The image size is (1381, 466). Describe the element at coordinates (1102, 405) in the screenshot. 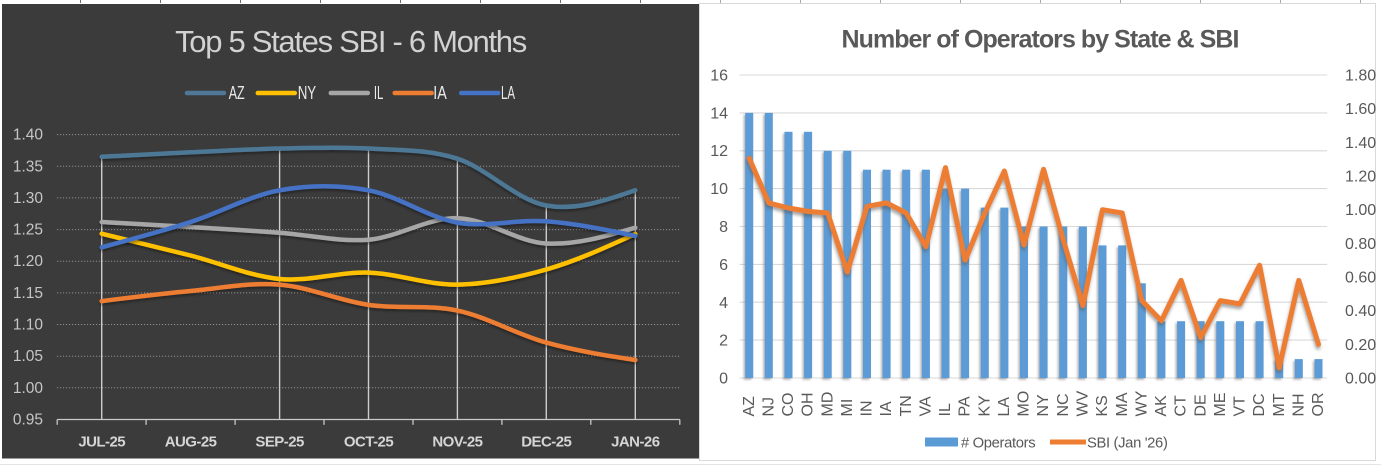

I see `svg-text: KS` at that location.